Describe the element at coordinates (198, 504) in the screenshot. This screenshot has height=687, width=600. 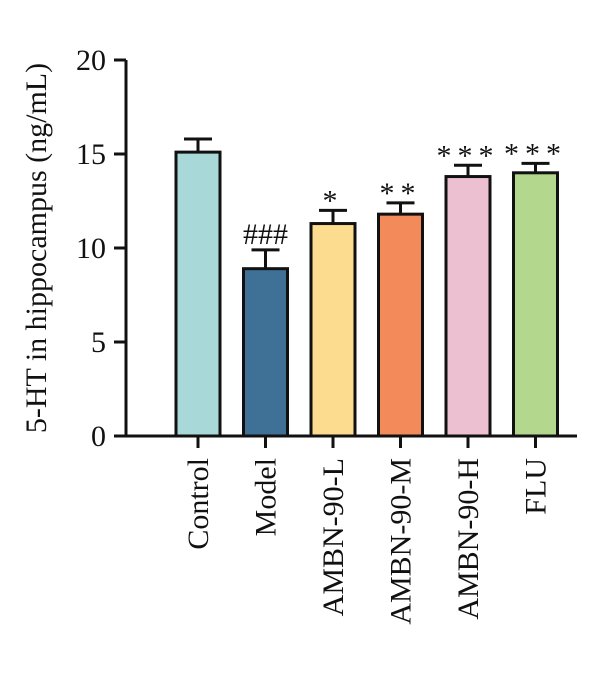
I see `x-category-label: Control` at that location.